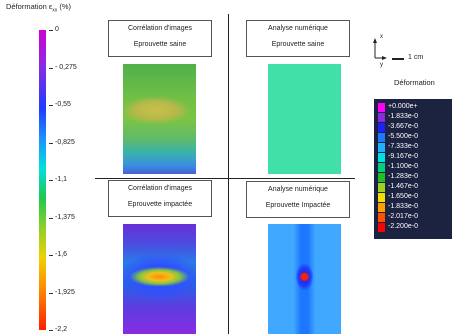  What do you see at coordinates (61, 179) in the screenshot?
I see `scale-tick-label: -1,1` at bounding box center [61, 179].